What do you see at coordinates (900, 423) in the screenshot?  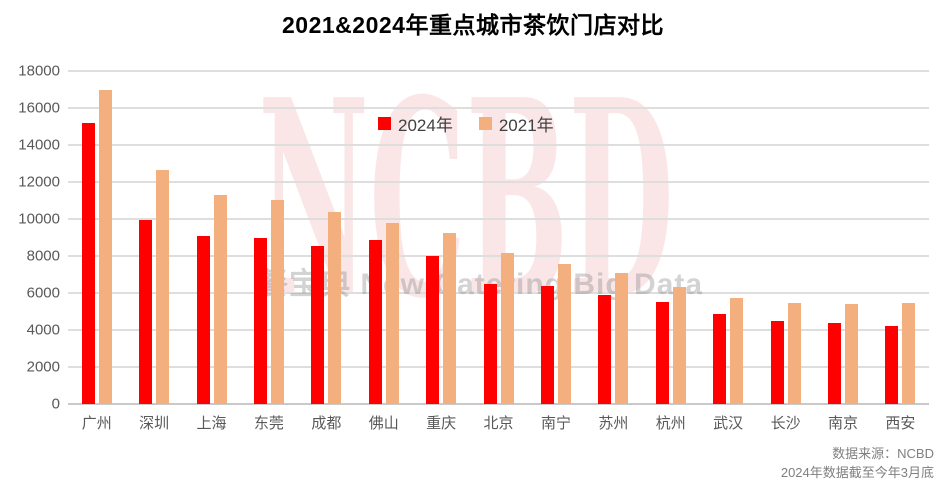 I see `x-axis-label: 西安` at bounding box center [900, 423].